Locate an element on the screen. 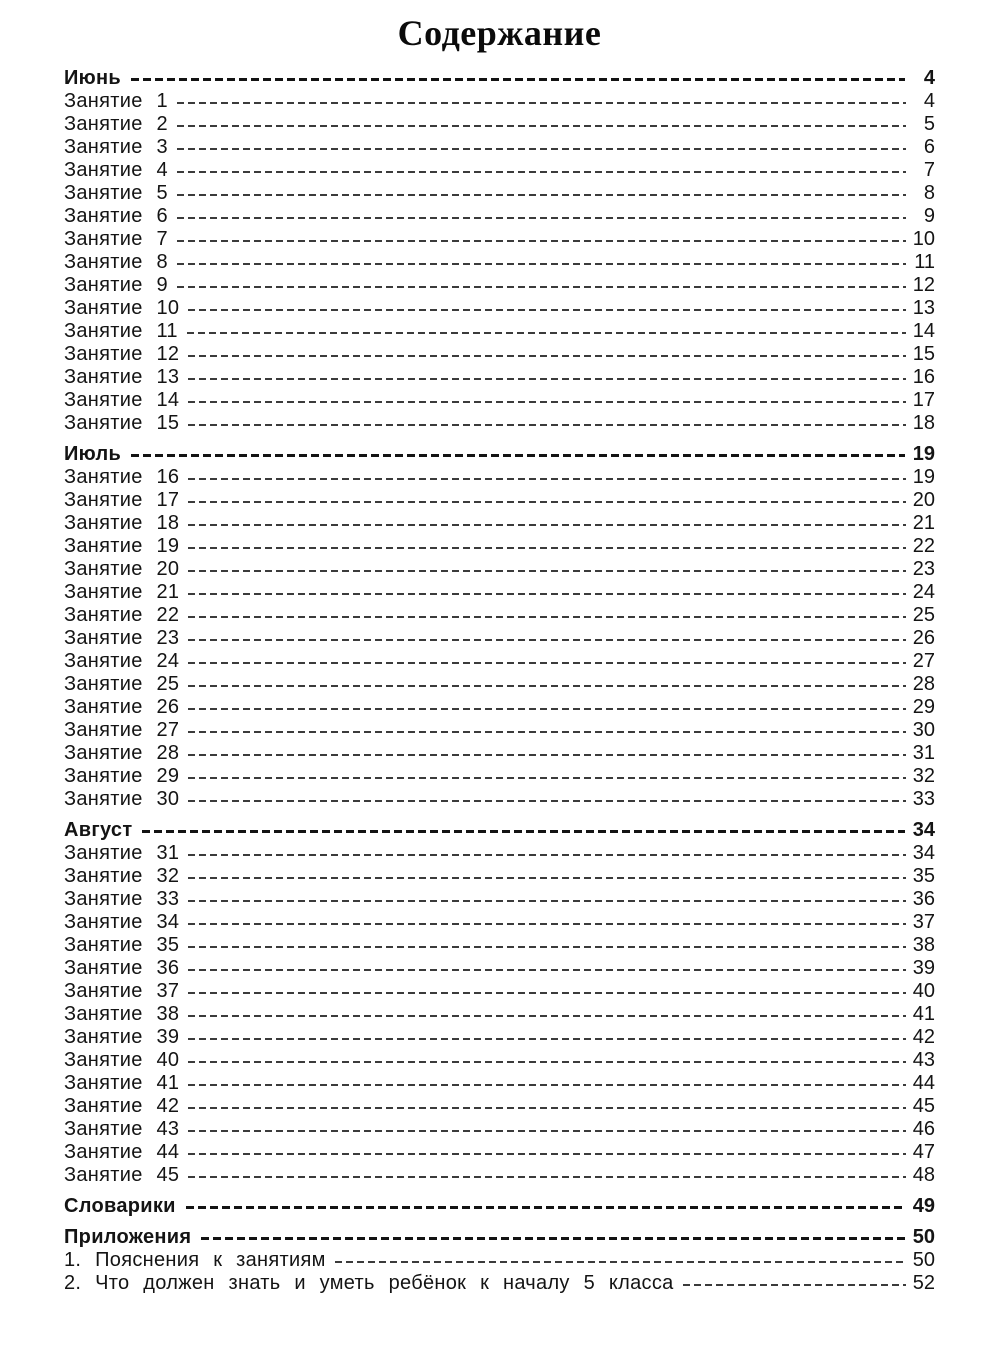  toc-entry: Занятие 38 41 is located at coordinates (499, 1014).